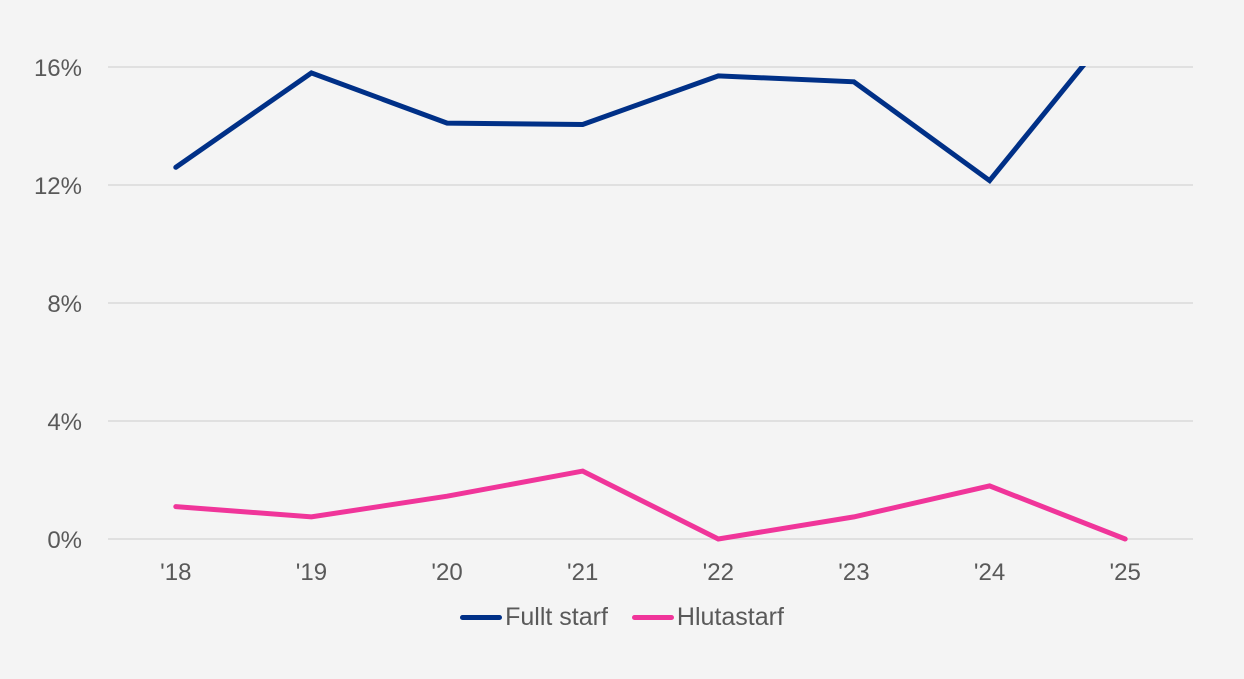 This screenshot has width=1244, height=679. Describe the element at coordinates (853, 572) in the screenshot. I see `x-tick-label: '23` at that location.